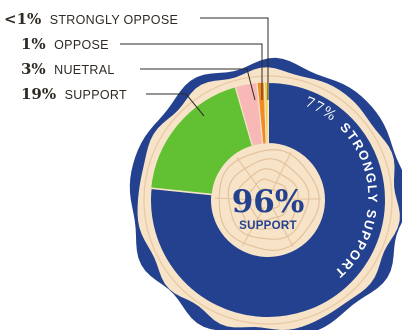  What do you see at coordinates (33, 44) in the screenshot?
I see `callout-pct-oppose: 1%` at bounding box center [33, 44].